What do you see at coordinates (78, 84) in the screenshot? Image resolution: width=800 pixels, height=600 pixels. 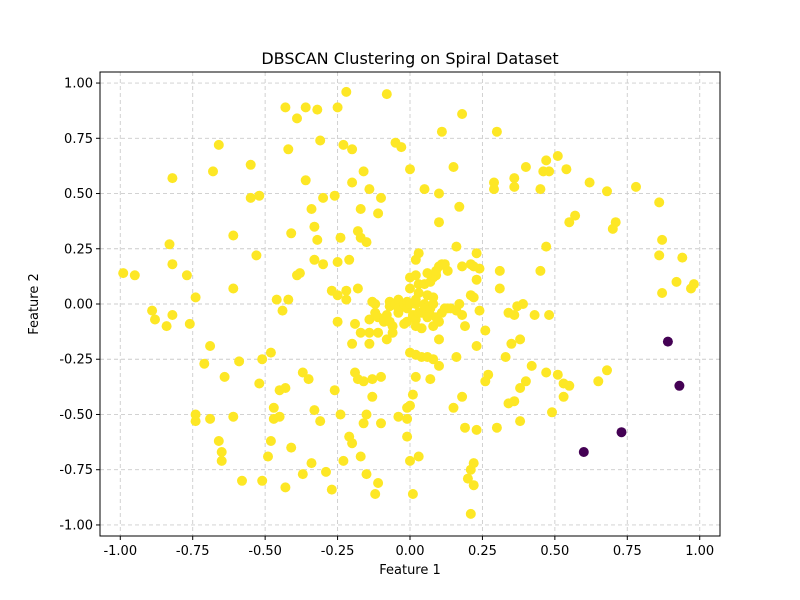 I see `y-tick-label: 1.00` at bounding box center [78, 84].